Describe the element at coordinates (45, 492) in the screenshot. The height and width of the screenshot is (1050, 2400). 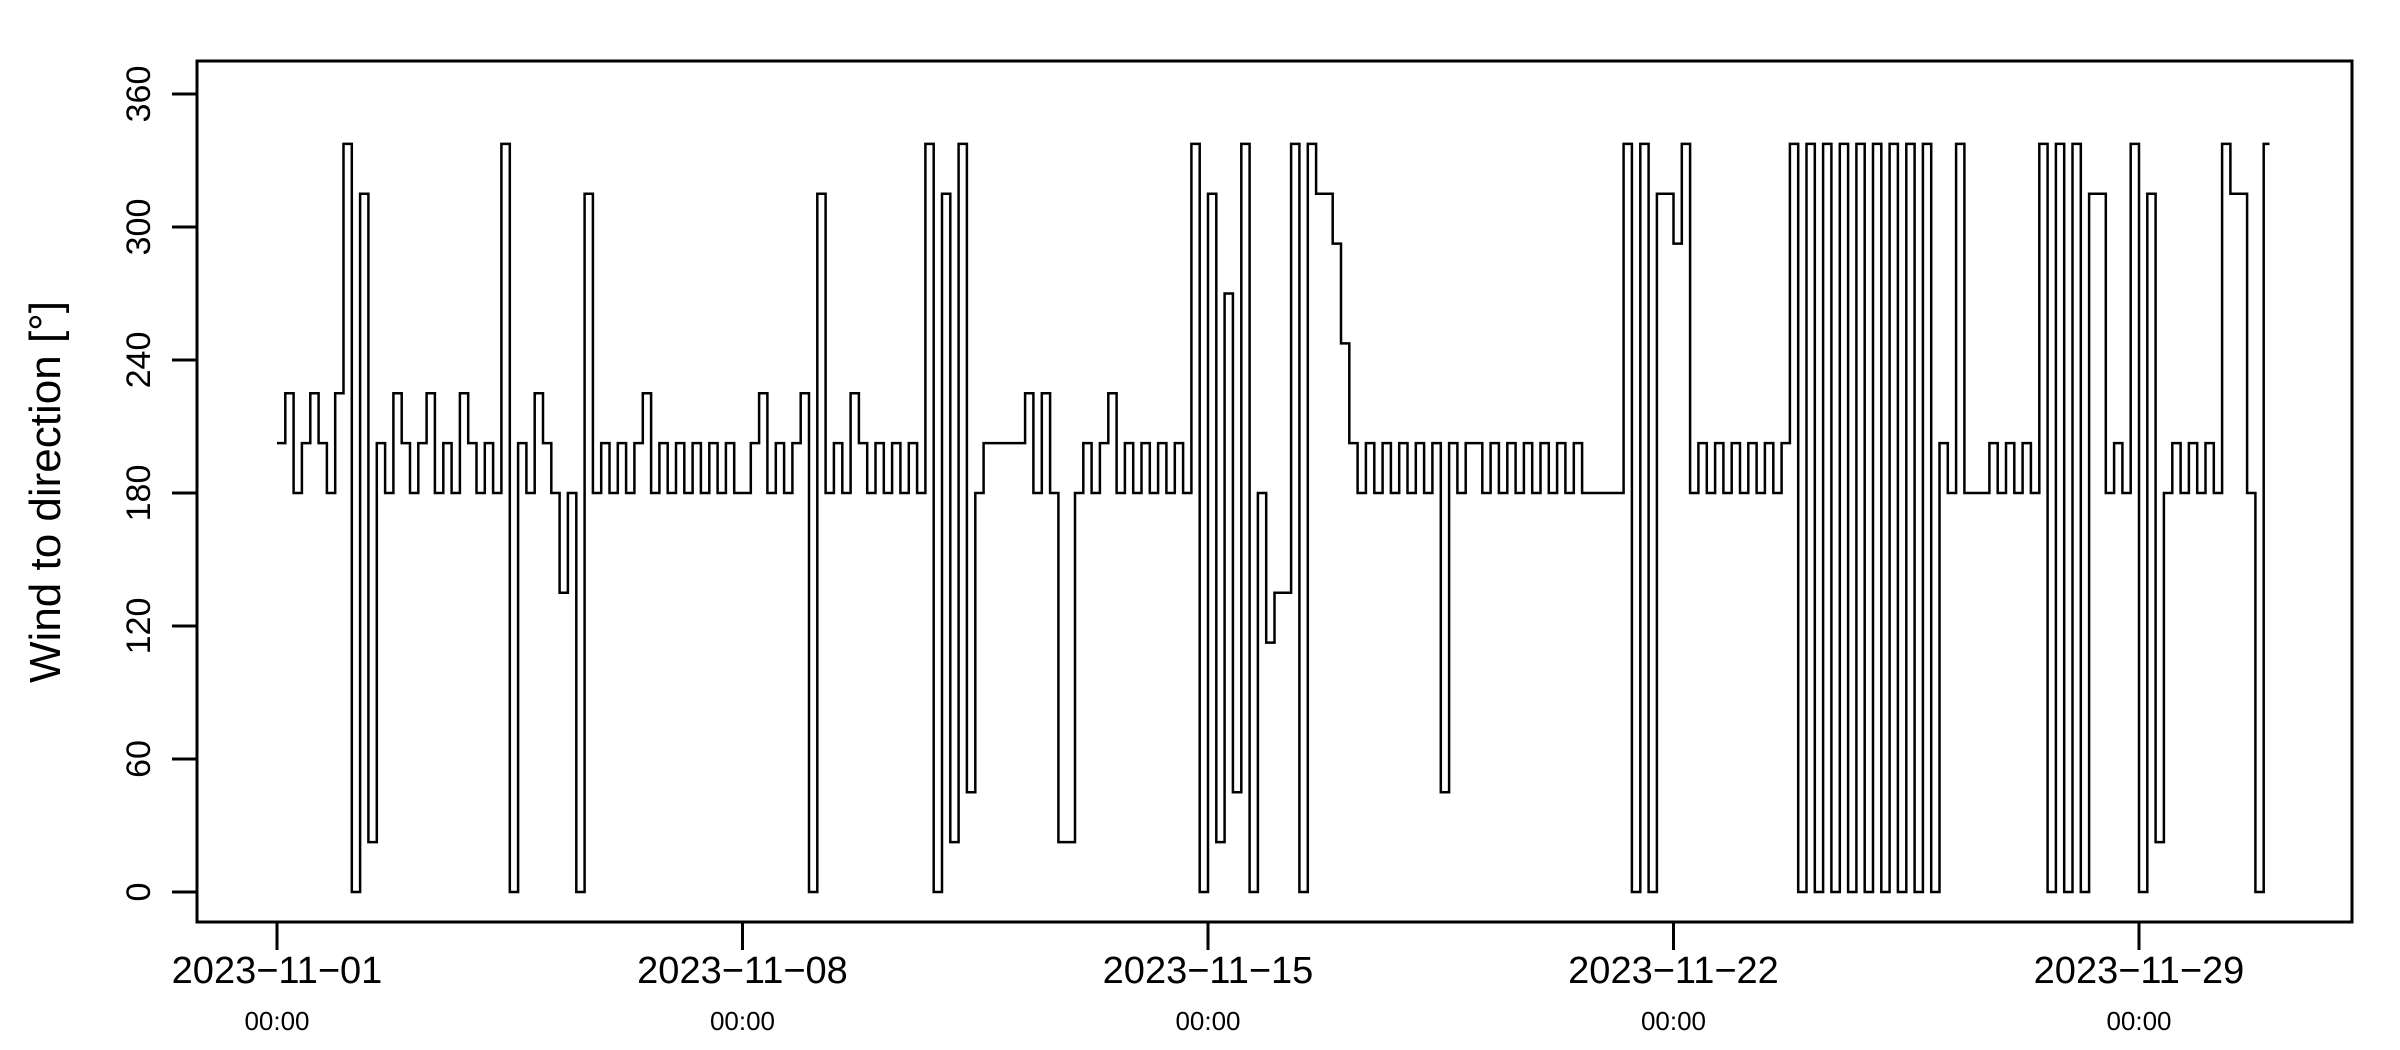
I see `y-axis-label: Wind to direction [°]` at that location.